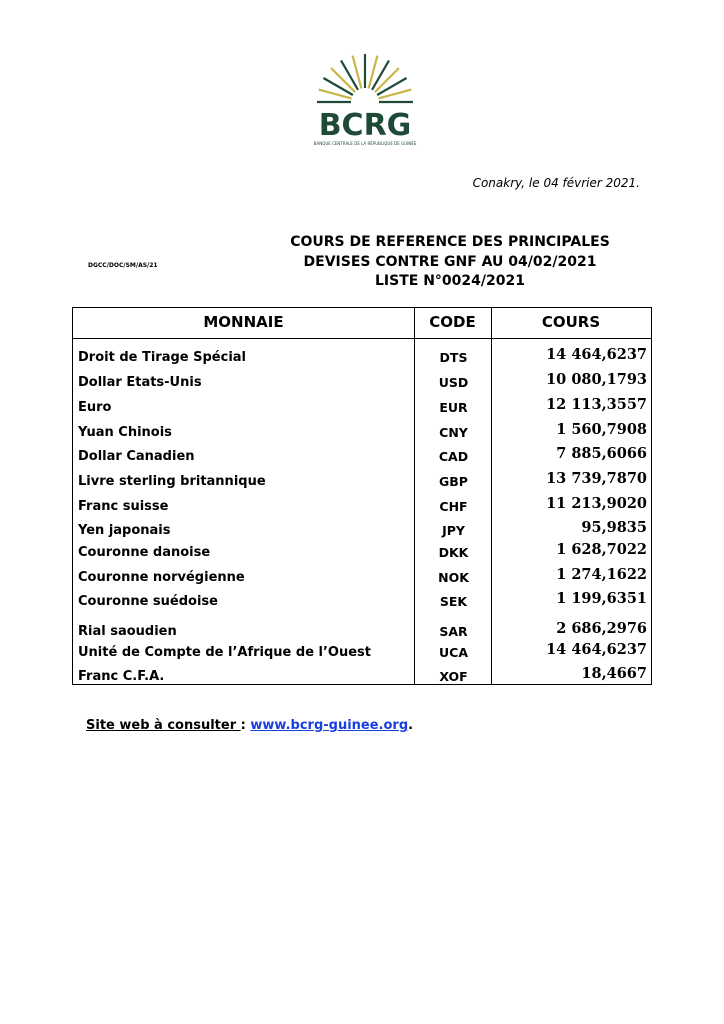 This screenshot has height=1024, width=724. Describe the element at coordinates (596, 379) in the screenshot. I see `currency-rate: 10 080,1793` at that location.